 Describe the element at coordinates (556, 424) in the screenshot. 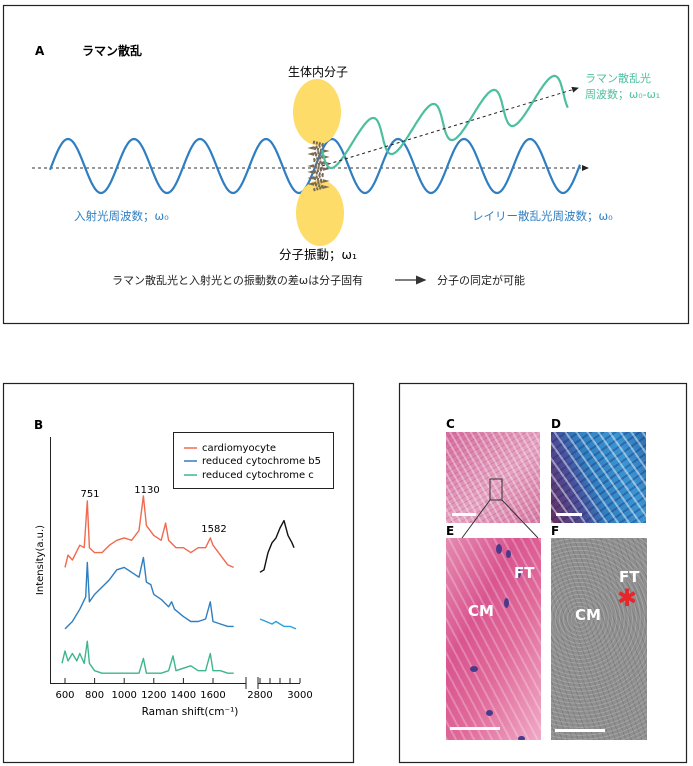

I see `panel-d-label: D` at that location.